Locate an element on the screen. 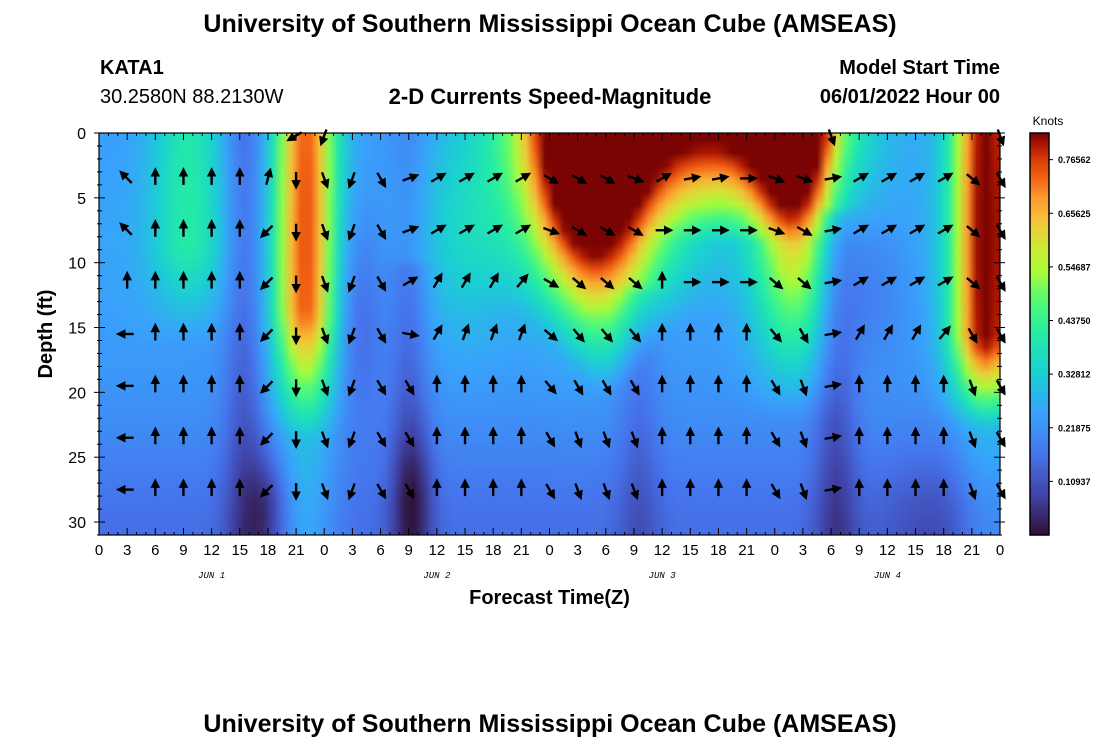 This screenshot has height=750, width=1100. x-tick-label: 6 is located at coordinates (380, 550).